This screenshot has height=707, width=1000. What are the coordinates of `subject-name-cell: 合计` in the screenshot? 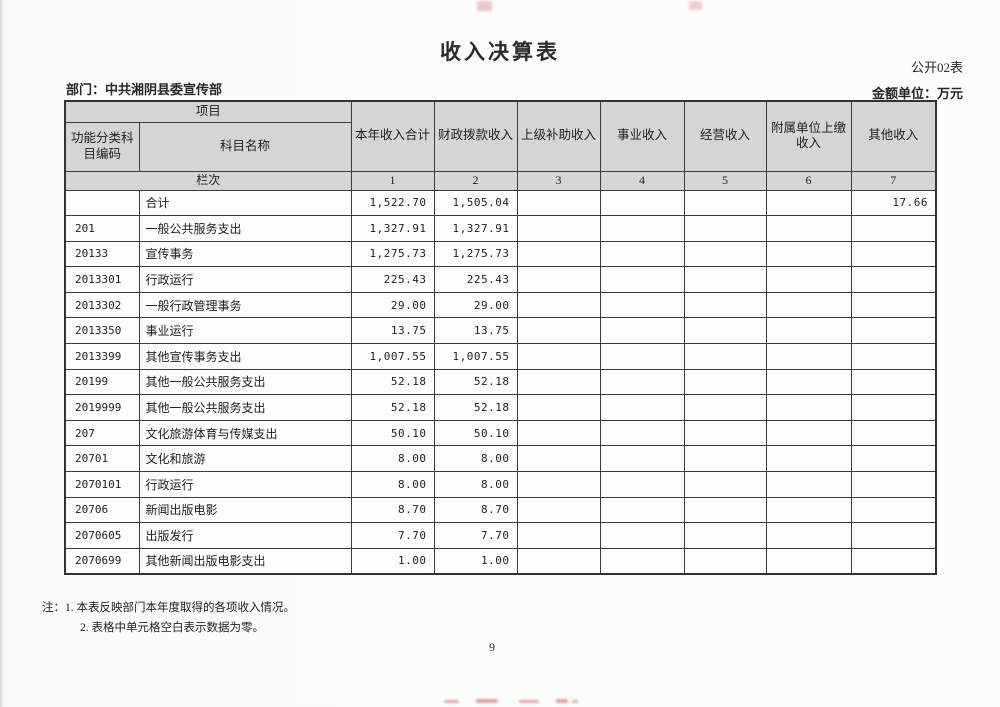 It's located at (245, 203).